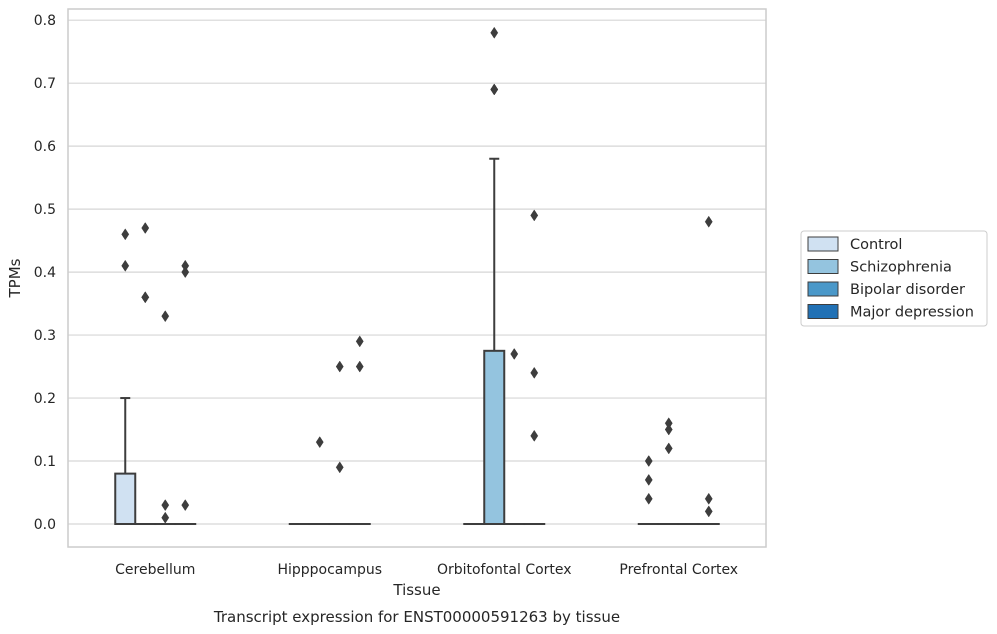 The image size is (997, 634). Describe the element at coordinates (45, 462) in the screenshot. I see `y-tick-label: 0.1` at that location.